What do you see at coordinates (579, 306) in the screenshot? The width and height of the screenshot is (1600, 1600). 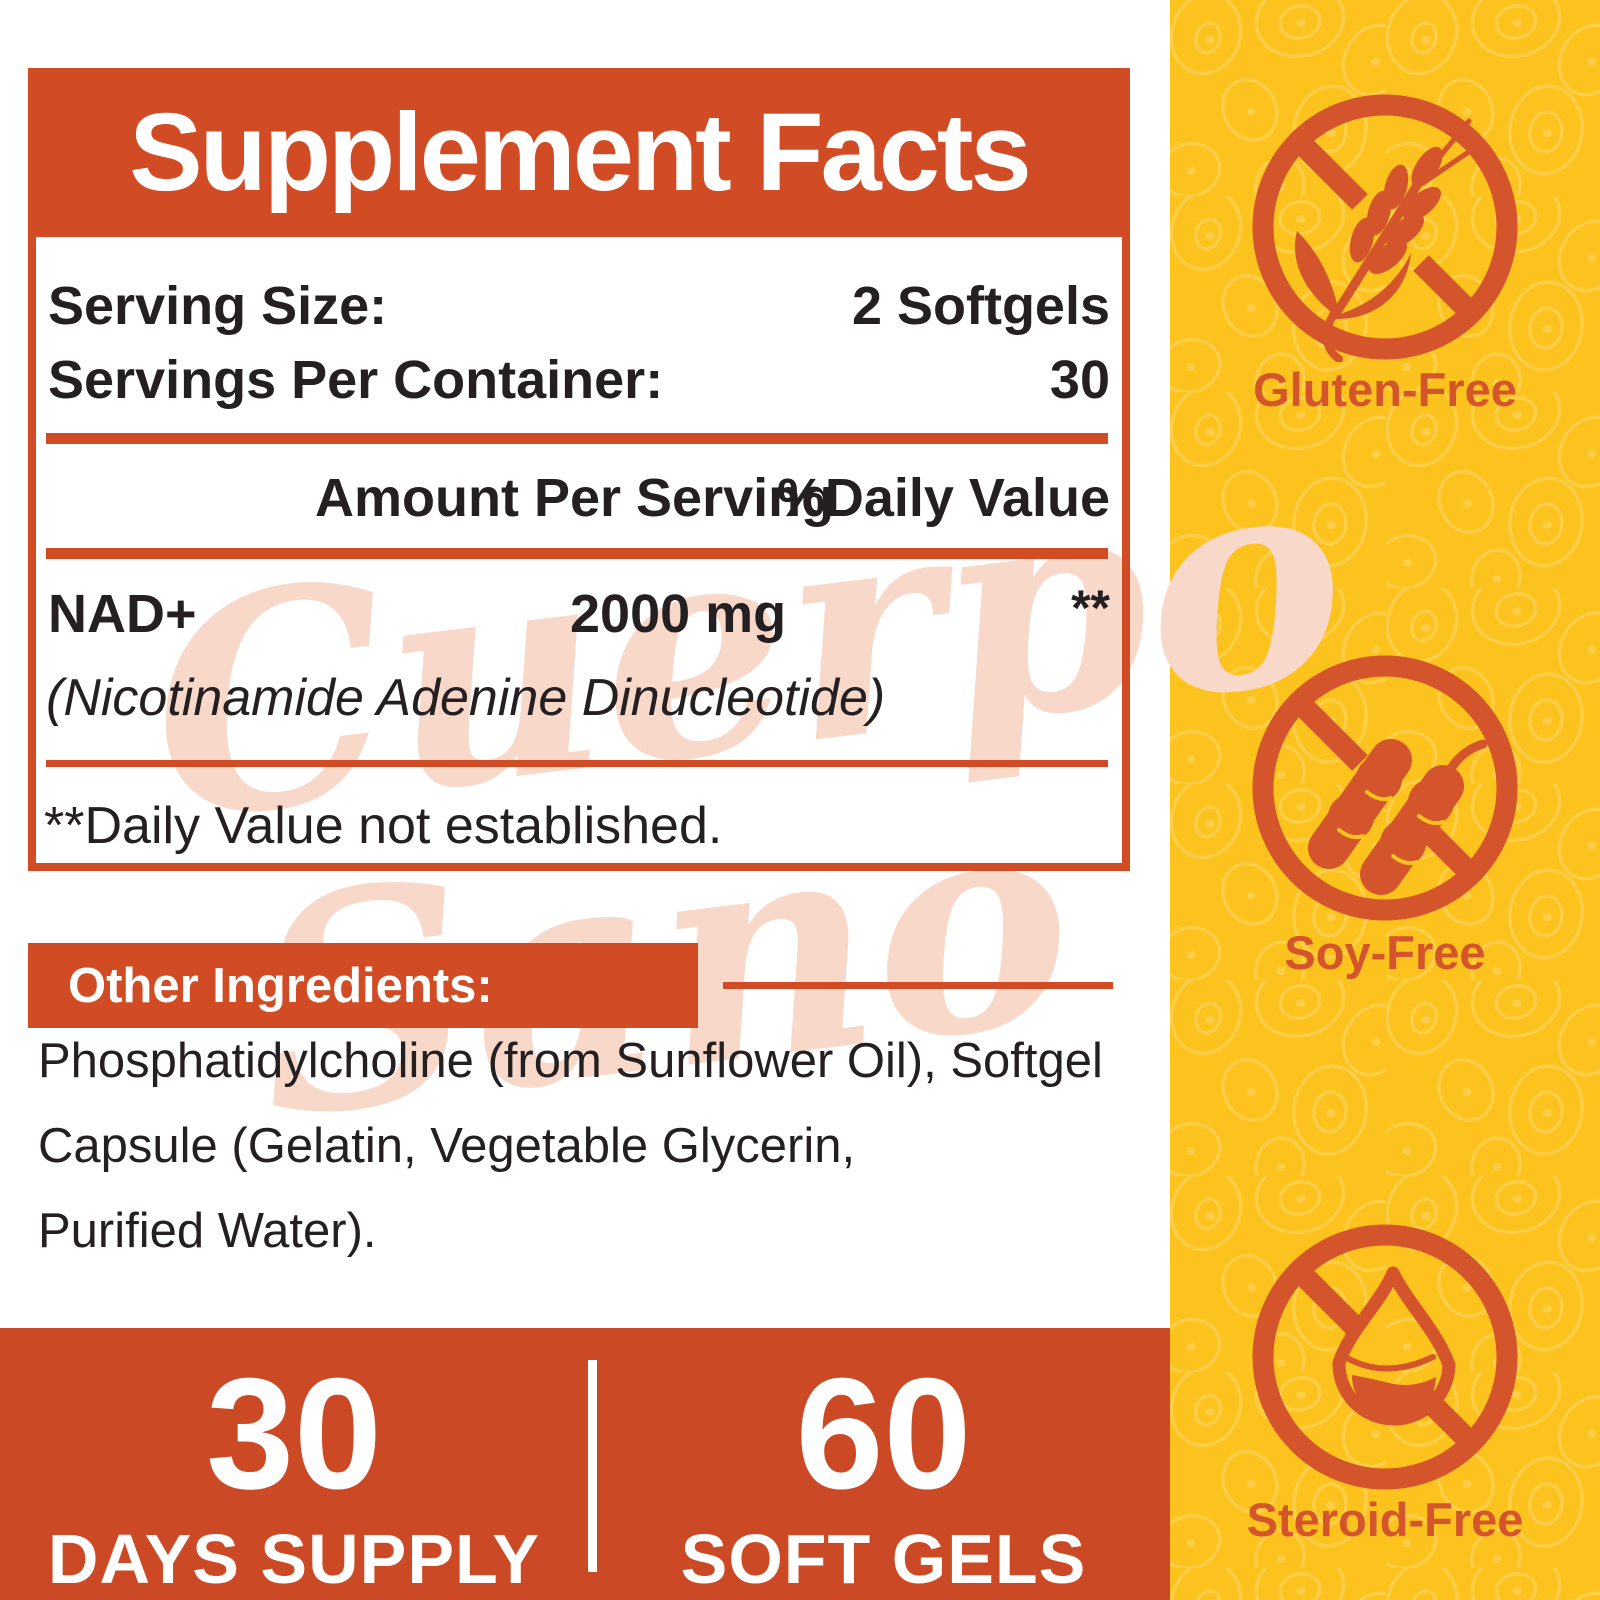 I see `serving-size-row: Serving Size: 2 Softgels` at bounding box center [579, 306].